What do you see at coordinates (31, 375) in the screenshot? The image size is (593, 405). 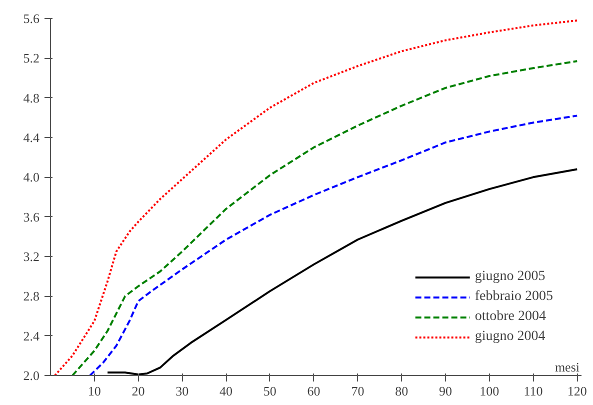 I see `y-tick-label: 2.0` at bounding box center [31, 375].